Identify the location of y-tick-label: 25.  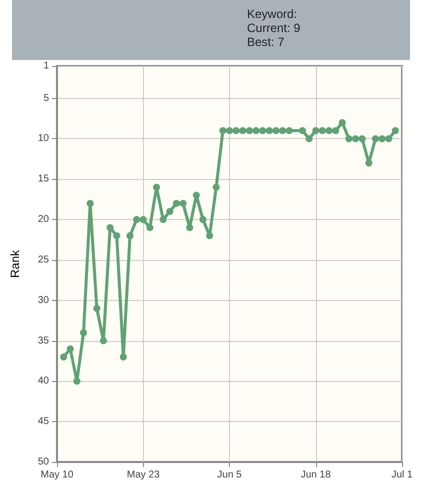
(44, 260).